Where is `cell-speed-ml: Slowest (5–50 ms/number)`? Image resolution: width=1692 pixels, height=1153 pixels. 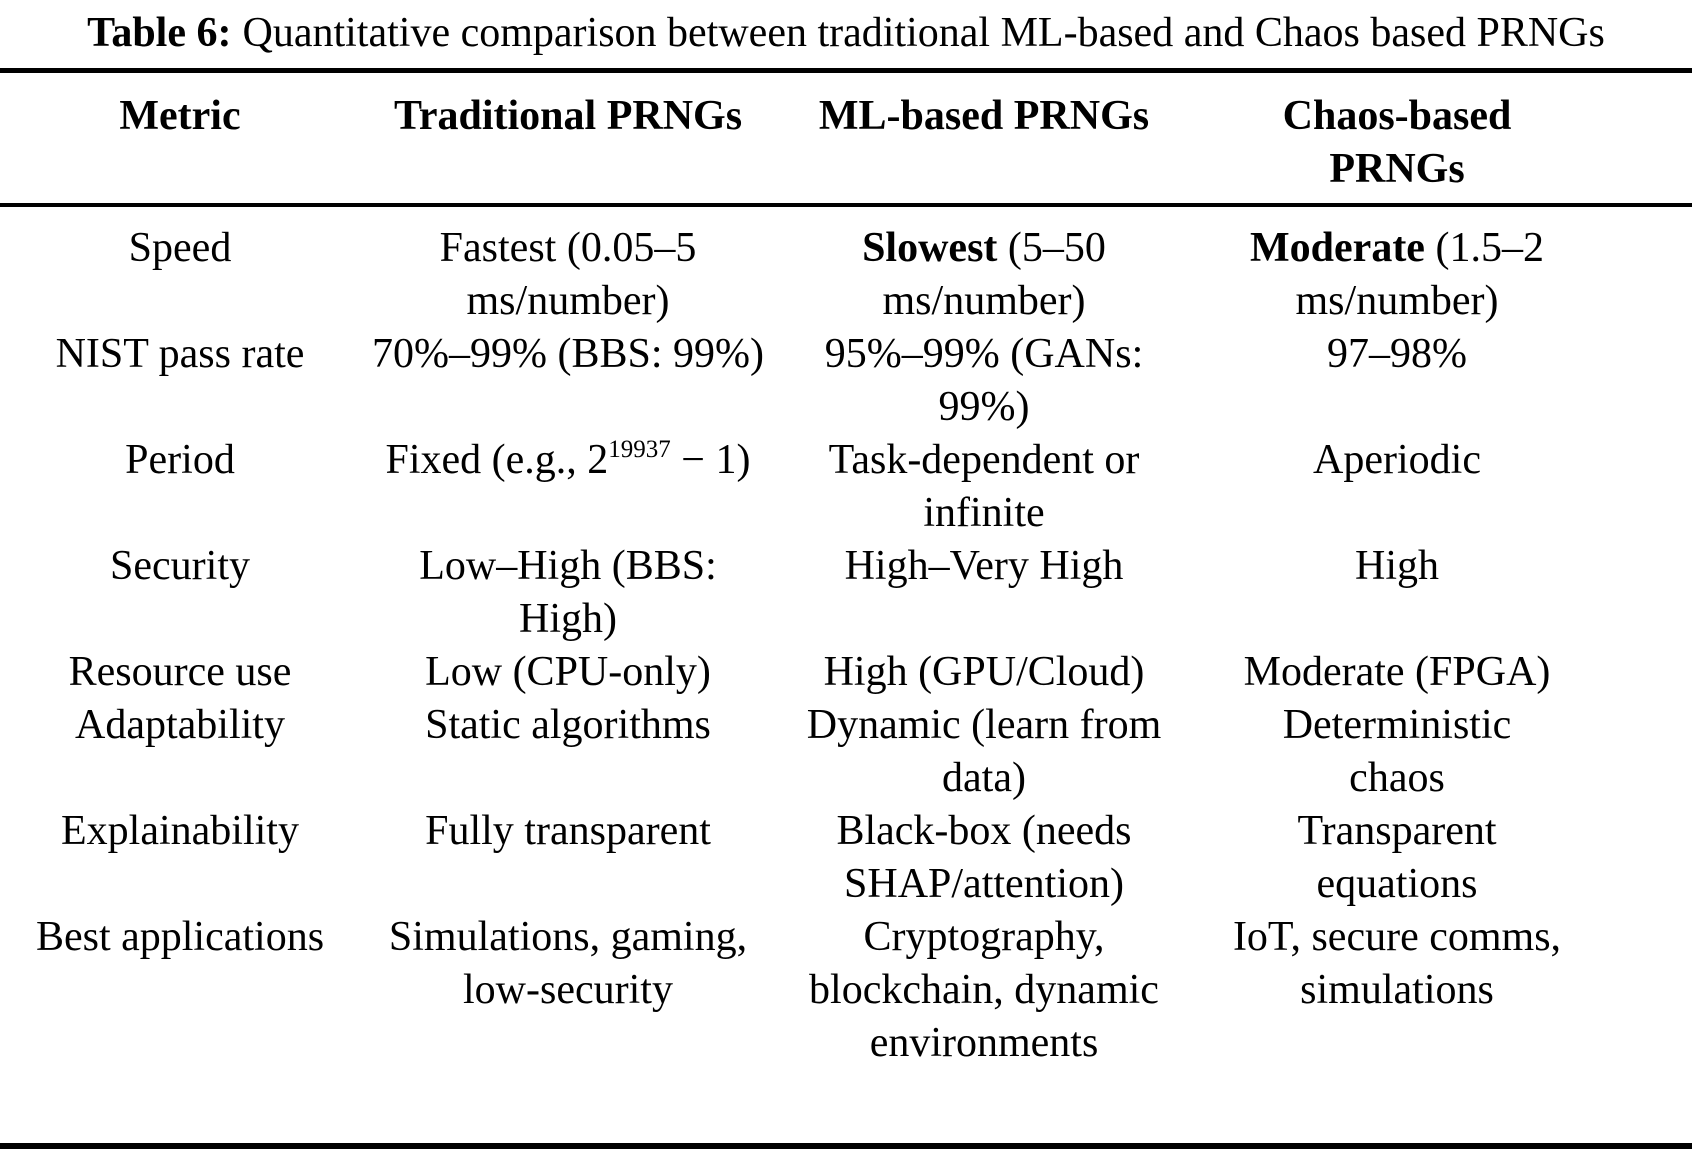 cell-speed-ml: Slowest (5–50 ms/number) is located at coordinates (984, 262).